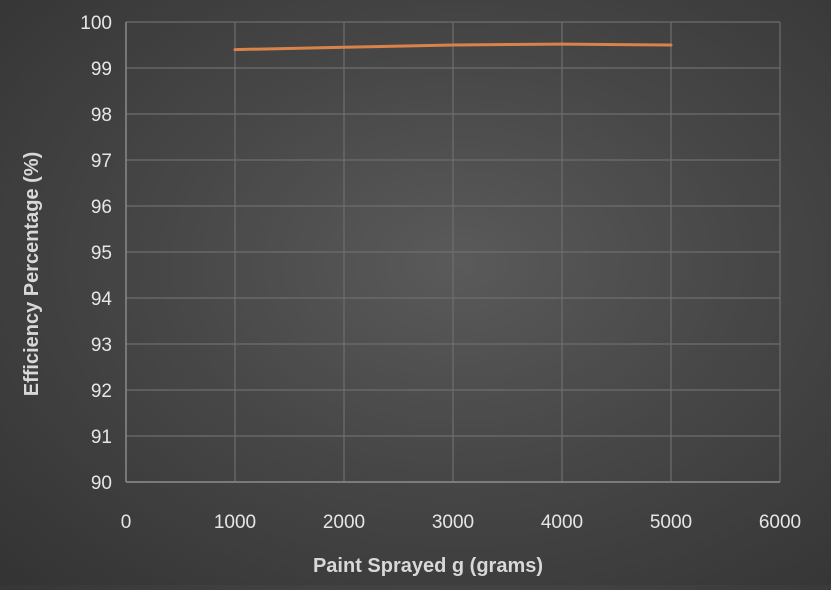 The height and width of the screenshot is (590, 831). I want to click on y-tick-label: 95, so click(101, 253).